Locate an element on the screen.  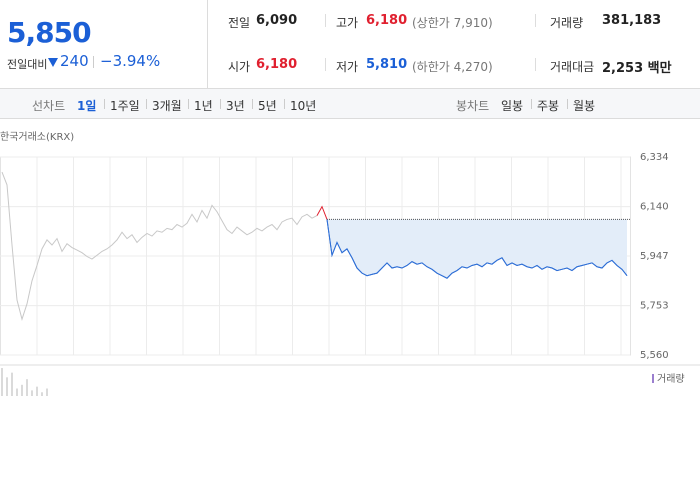
stat-value: 2,253 백만 is located at coordinates (637, 68).